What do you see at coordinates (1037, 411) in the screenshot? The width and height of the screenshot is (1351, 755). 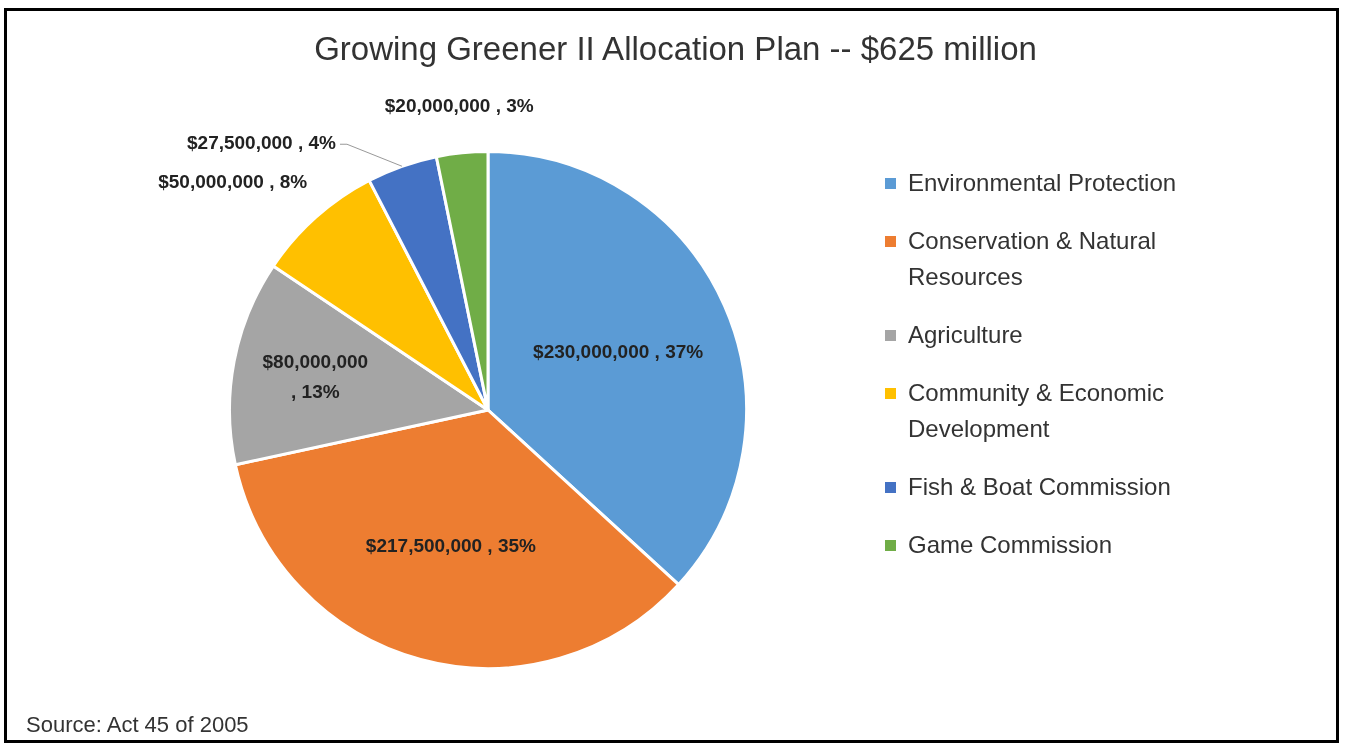 I see `legend-label: Community & Economic Development` at bounding box center [1037, 411].